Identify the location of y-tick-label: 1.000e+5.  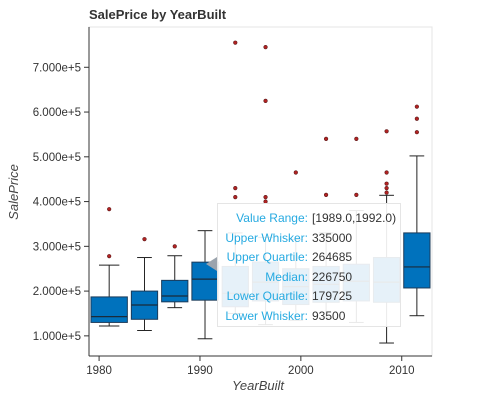
(57, 337).